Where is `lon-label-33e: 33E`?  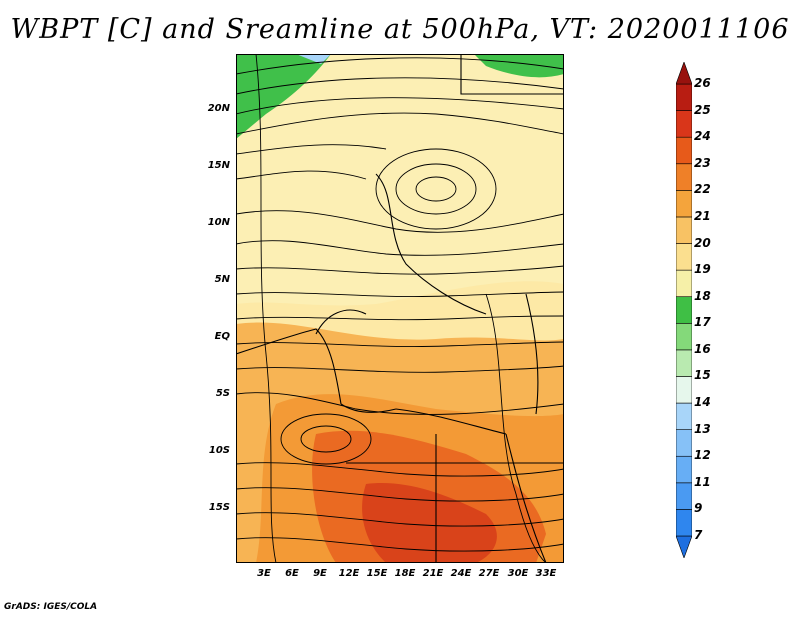 lon-label-33e: 33E is located at coordinates (546, 573).